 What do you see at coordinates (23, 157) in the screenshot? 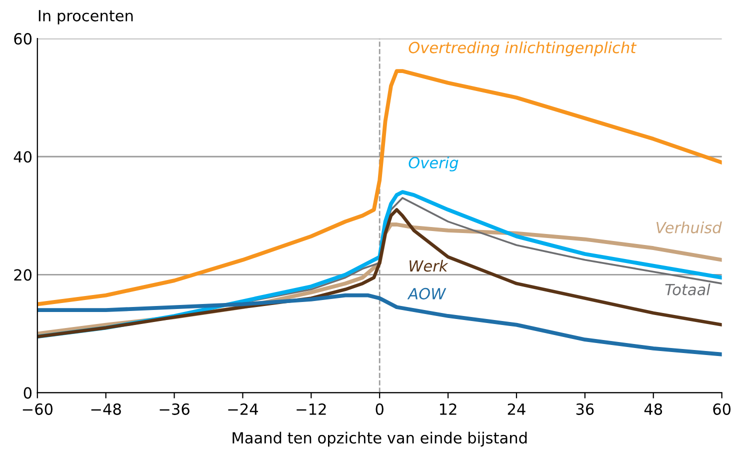
I see `y-tick-label: 40` at bounding box center [23, 157].